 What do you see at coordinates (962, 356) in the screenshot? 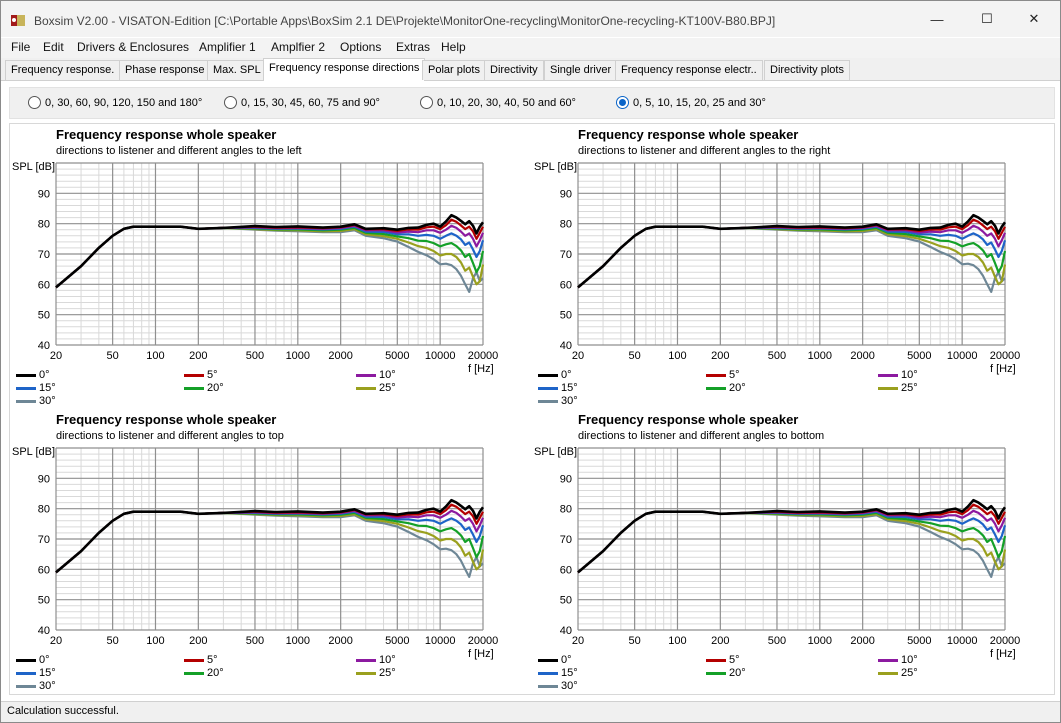
I see `x-tick-label: 10000` at bounding box center [962, 356].